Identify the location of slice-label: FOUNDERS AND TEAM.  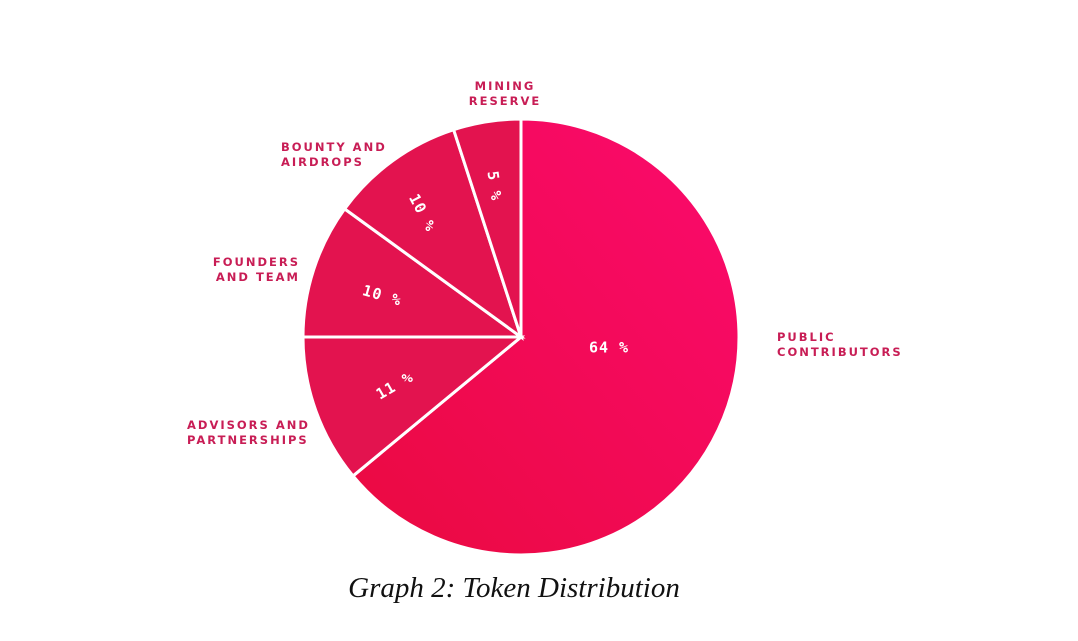
(256, 269).